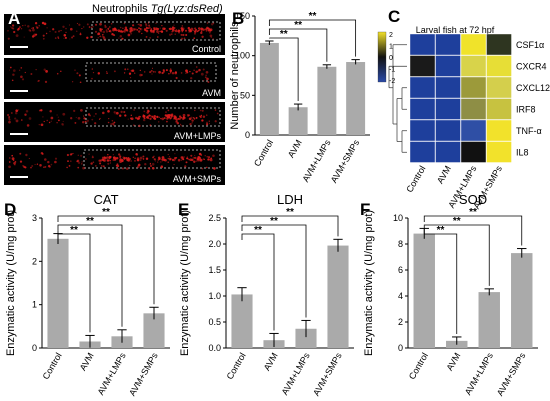 The image size is (550, 401). I want to click on y-tick-label: 2.5, so click(214, 218).